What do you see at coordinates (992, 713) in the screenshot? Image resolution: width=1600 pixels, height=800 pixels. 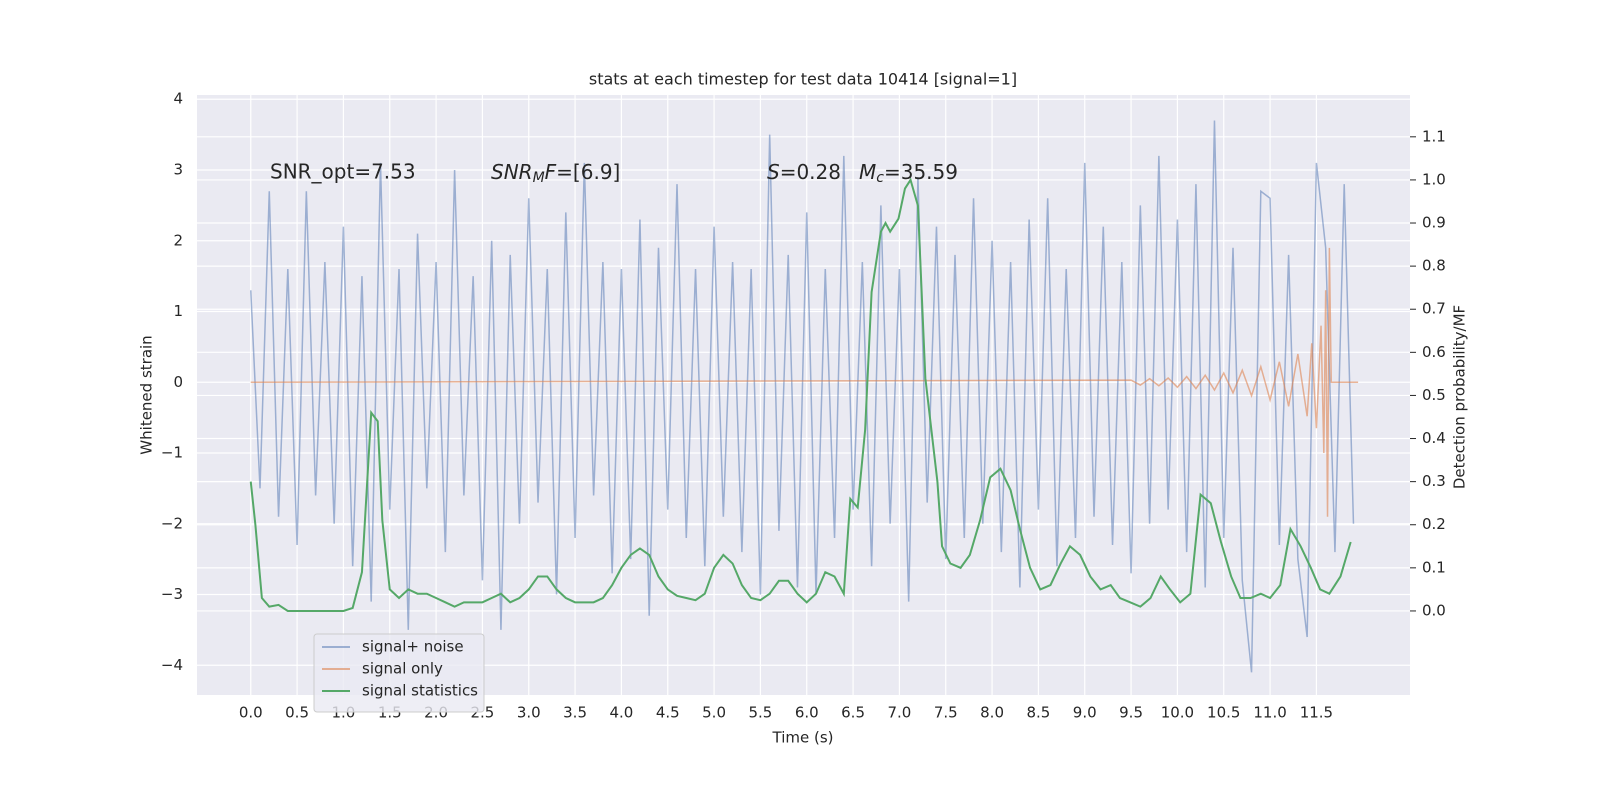 I see `x-tick-label: 8.0` at bounding box center [992, 713].